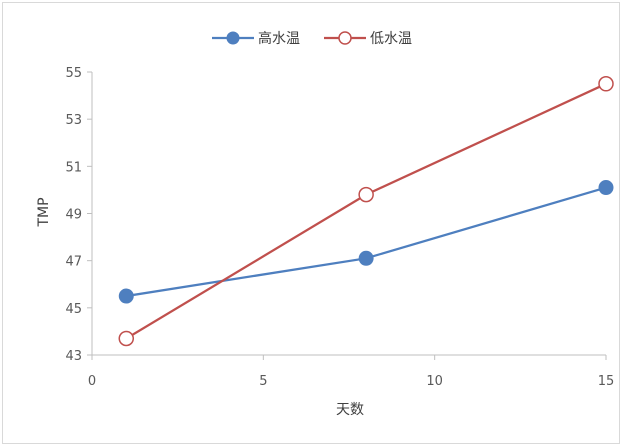  I want to click on y-tick-label: 55, so click(73, 73).